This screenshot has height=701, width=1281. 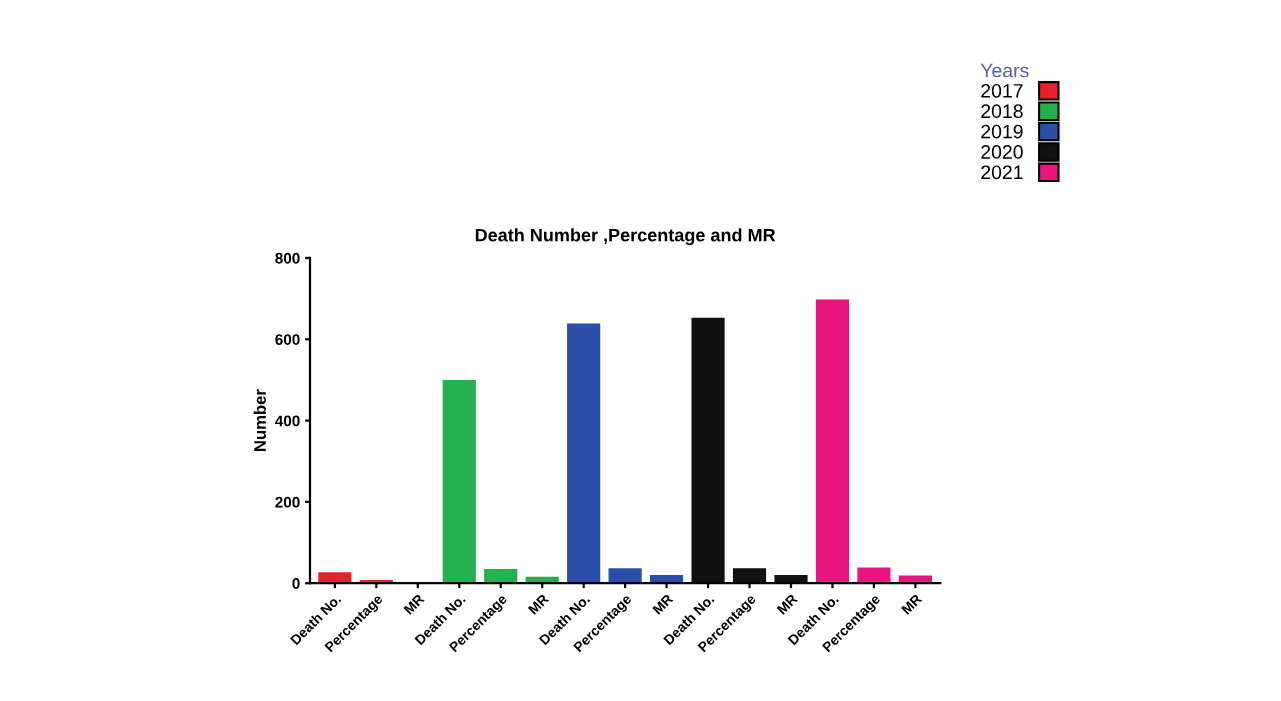 What do you see at coordinates (287, 258) in the screenshot?
I see `y-tick-label: 800` at bounding box center [287, 258].